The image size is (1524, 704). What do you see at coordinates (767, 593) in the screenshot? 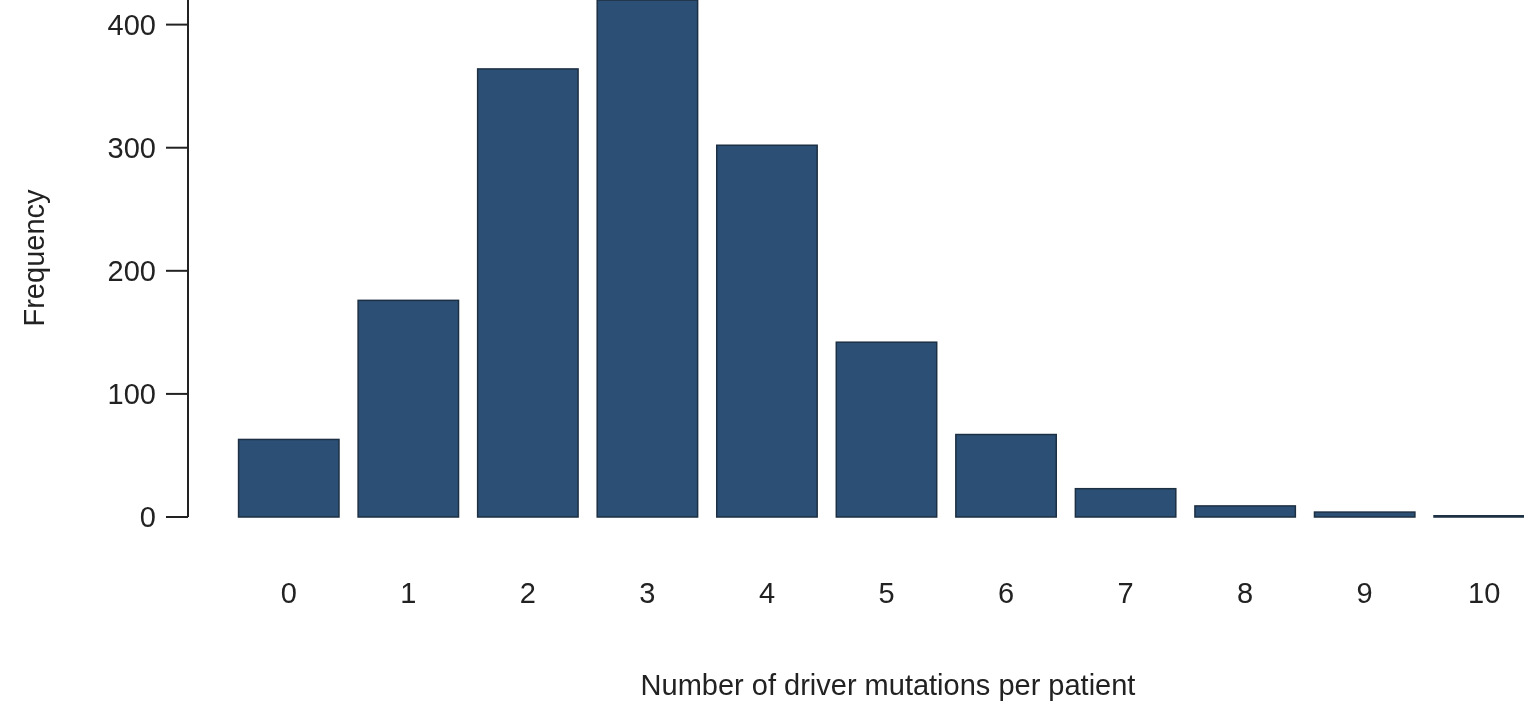
I see `x-tick-label: 4` at bounding box center [767, 593].